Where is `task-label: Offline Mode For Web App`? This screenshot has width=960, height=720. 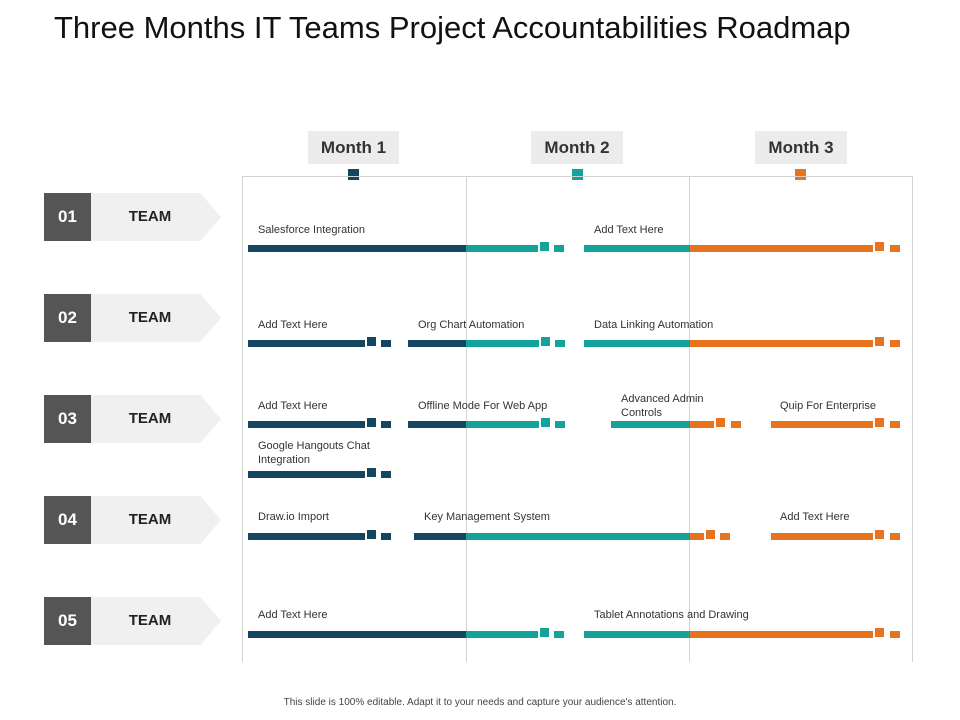 task-label: Offline Mode For Web App is located at coordinates (483, 406).